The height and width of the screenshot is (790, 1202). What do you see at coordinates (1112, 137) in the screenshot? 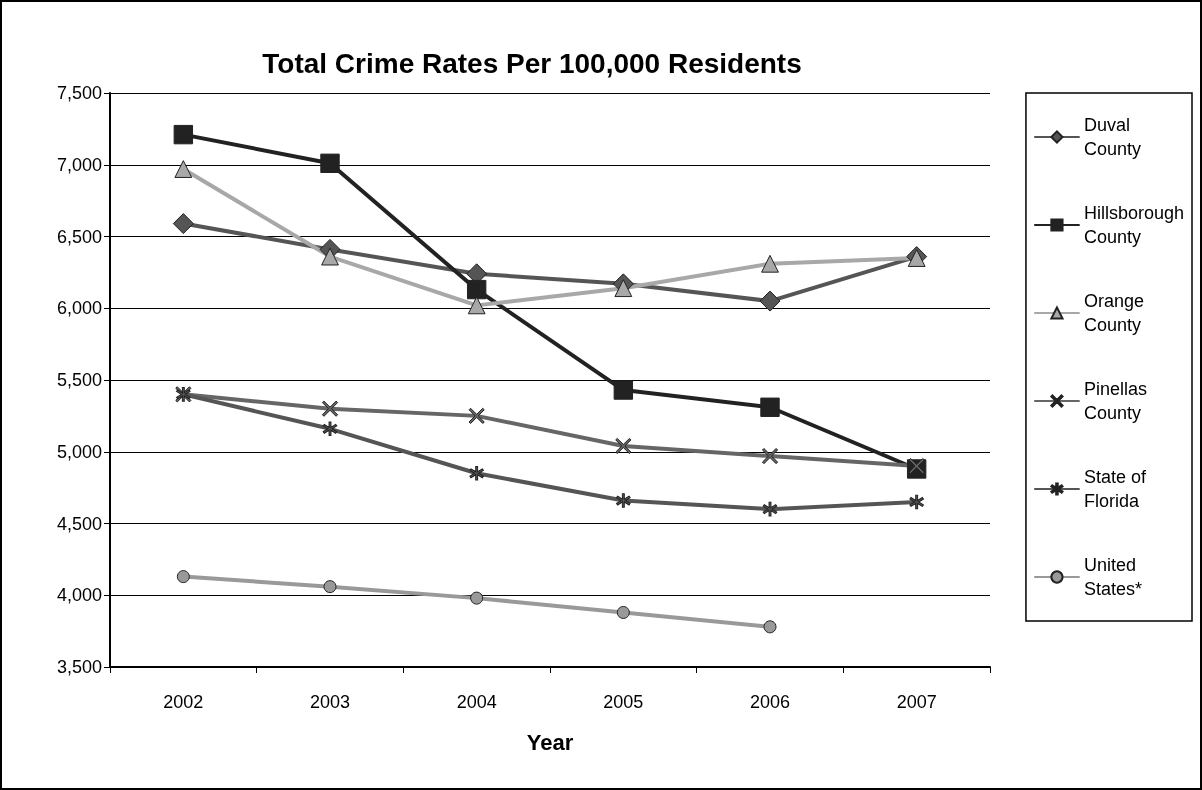
I see `legend-label: Duval County` at bounding box center [1112, 137].